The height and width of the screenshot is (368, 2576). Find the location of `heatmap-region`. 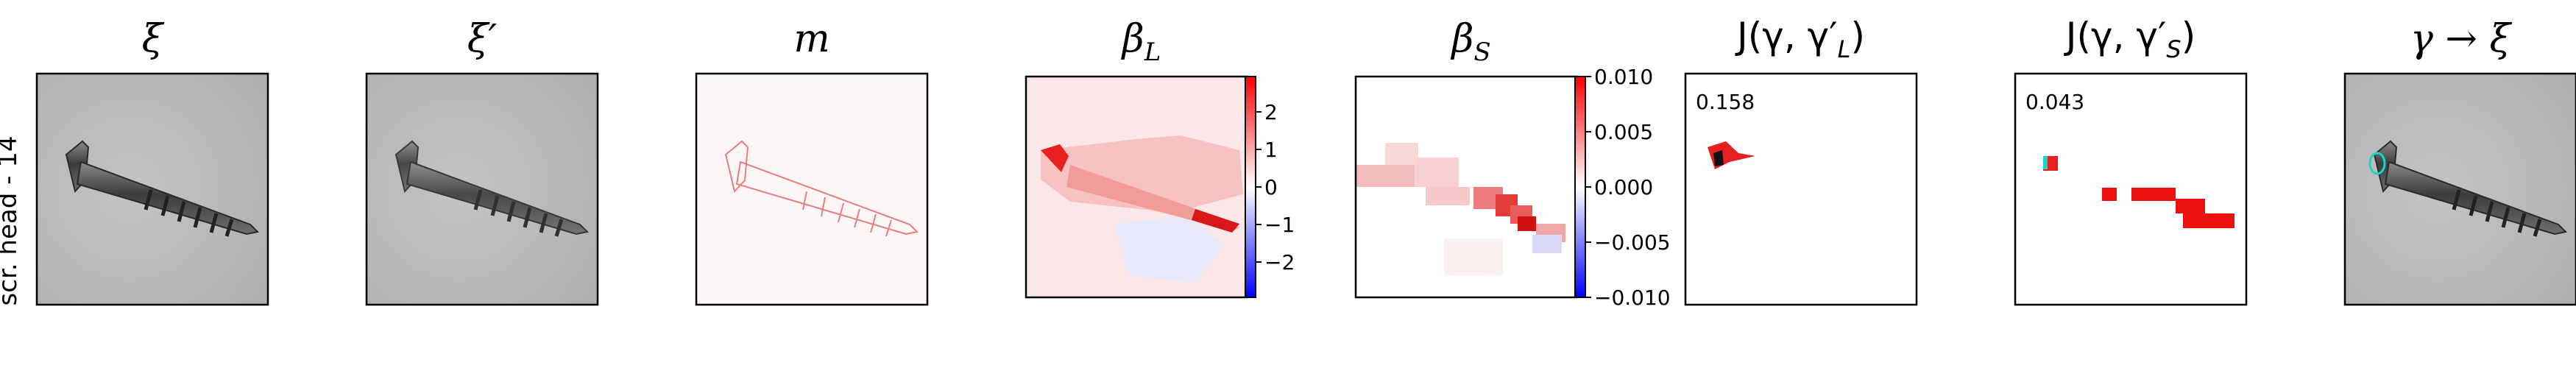

heatmap-region is located at coordinates (1169, 249).